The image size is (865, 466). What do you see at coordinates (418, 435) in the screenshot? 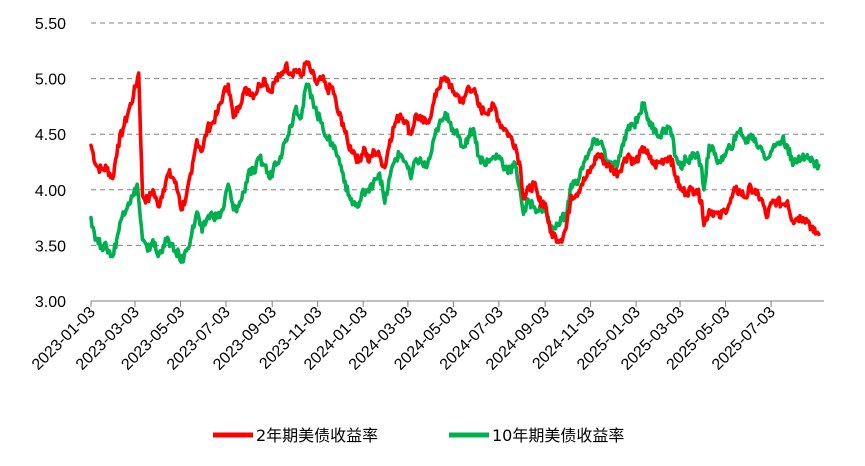
I see `legend: 2年期美债收益率 10年期美债收益率` at bounding box center [418, 435].